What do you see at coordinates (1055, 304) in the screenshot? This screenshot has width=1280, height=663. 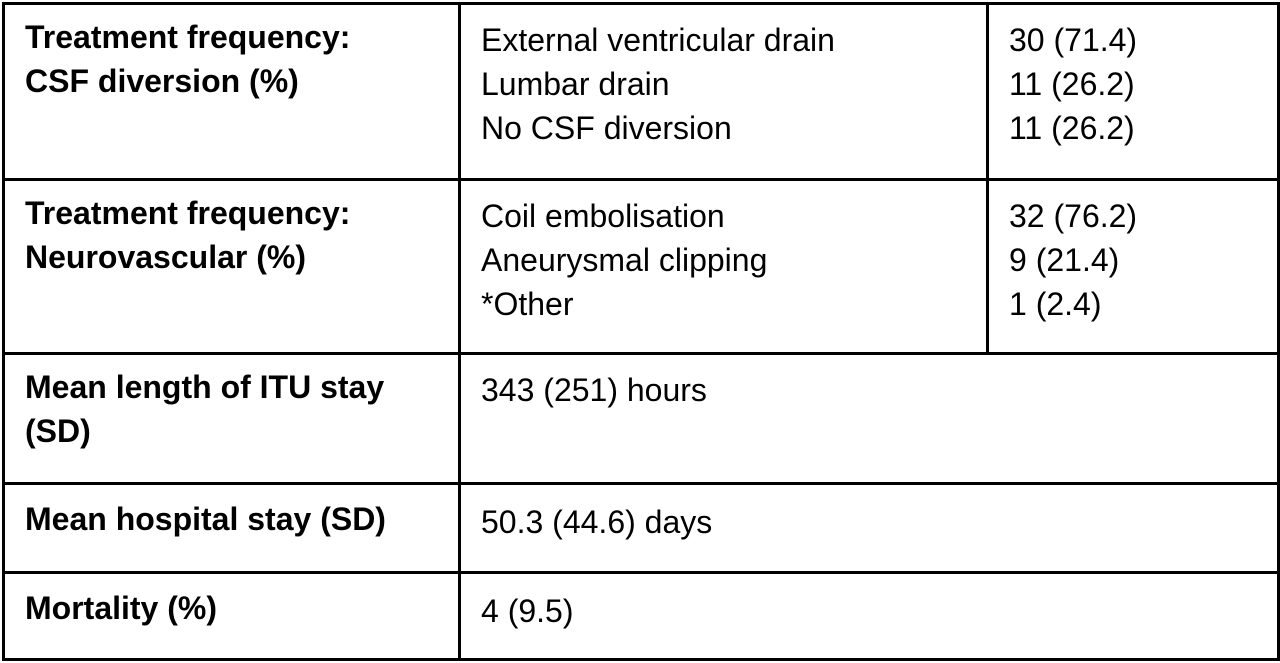 I see `treatment-value: 1 (2.4)` at bounding box center [1055, 304].